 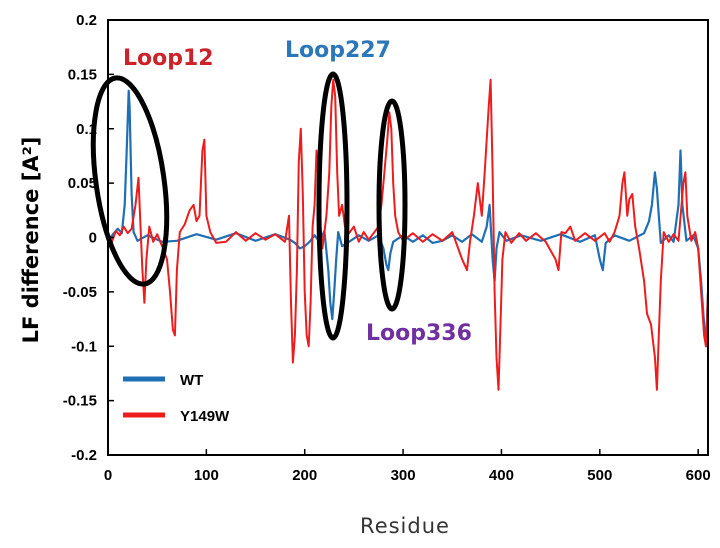 What do you see at coordinates (168, 58) in the screenshot?
I see `annotation-loop12: Loop12` at bounding box center [168, 58].